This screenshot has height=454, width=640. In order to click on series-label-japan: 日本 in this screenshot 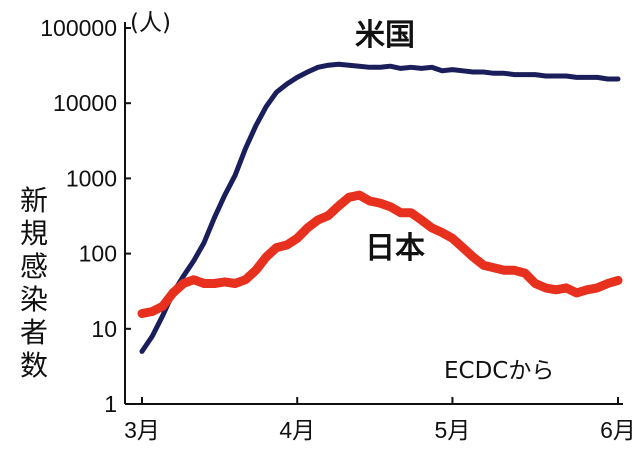, I will do `click(395, 248)`.